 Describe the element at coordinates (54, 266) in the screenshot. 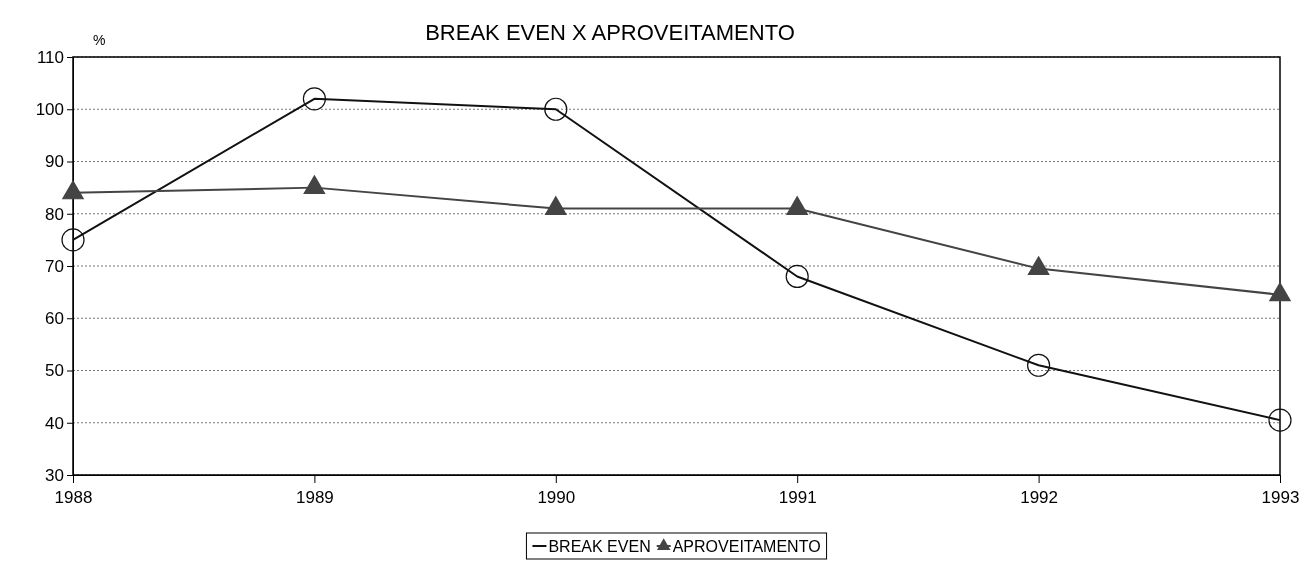

I see `y-tick-label: 70` at that location.